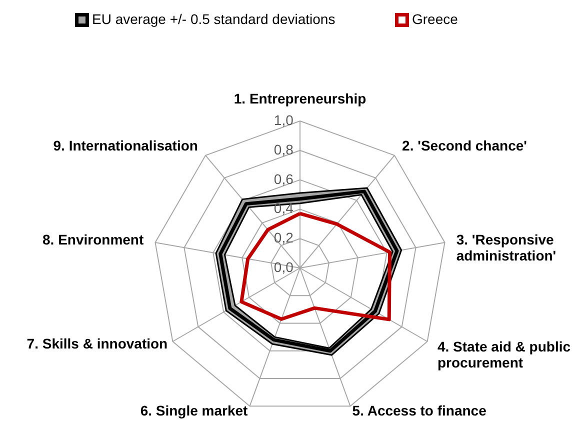 This screenshot has width=584, height=426. What do you see at coordinates (284, 238) in the screenshot?
I see `y-tick-label: 0,2` at bounding box center [284, 238].